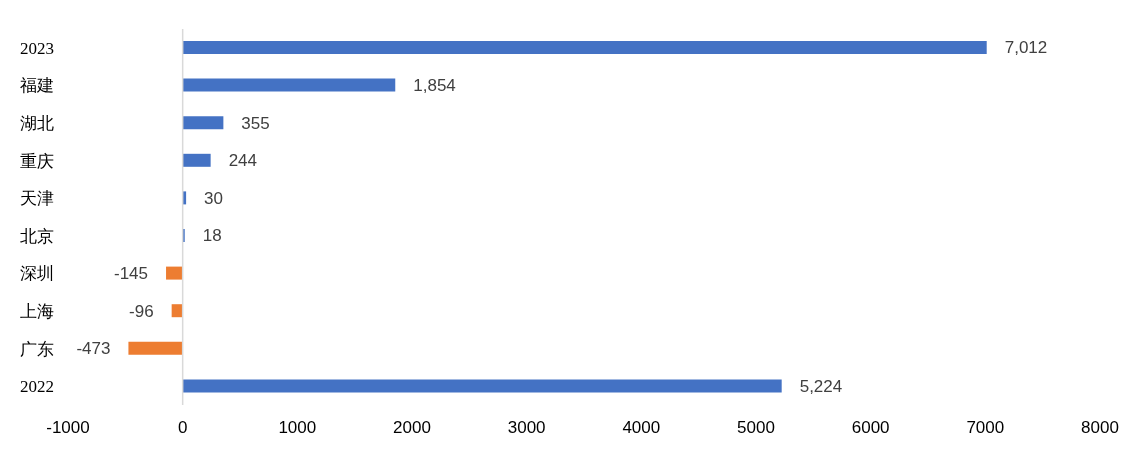 This screenshot has height=464, width=1136. What do you see at coordinates (870, 428) in the screenshot?
I see `x-tick-label: 6000` at bounding box center [870, 428].